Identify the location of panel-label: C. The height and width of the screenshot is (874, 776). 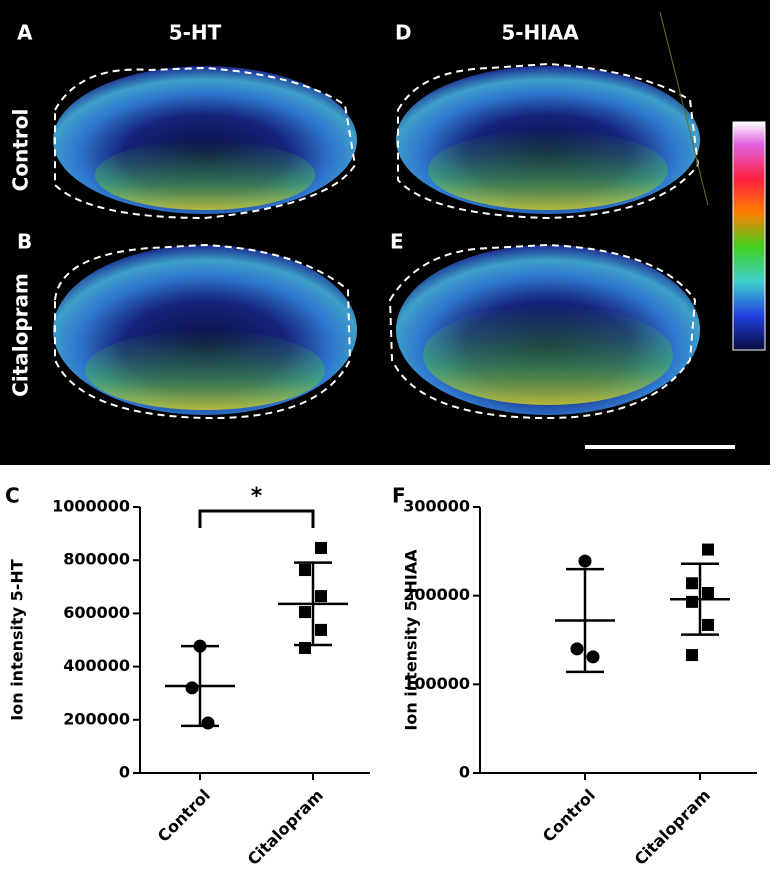
(12, 496).